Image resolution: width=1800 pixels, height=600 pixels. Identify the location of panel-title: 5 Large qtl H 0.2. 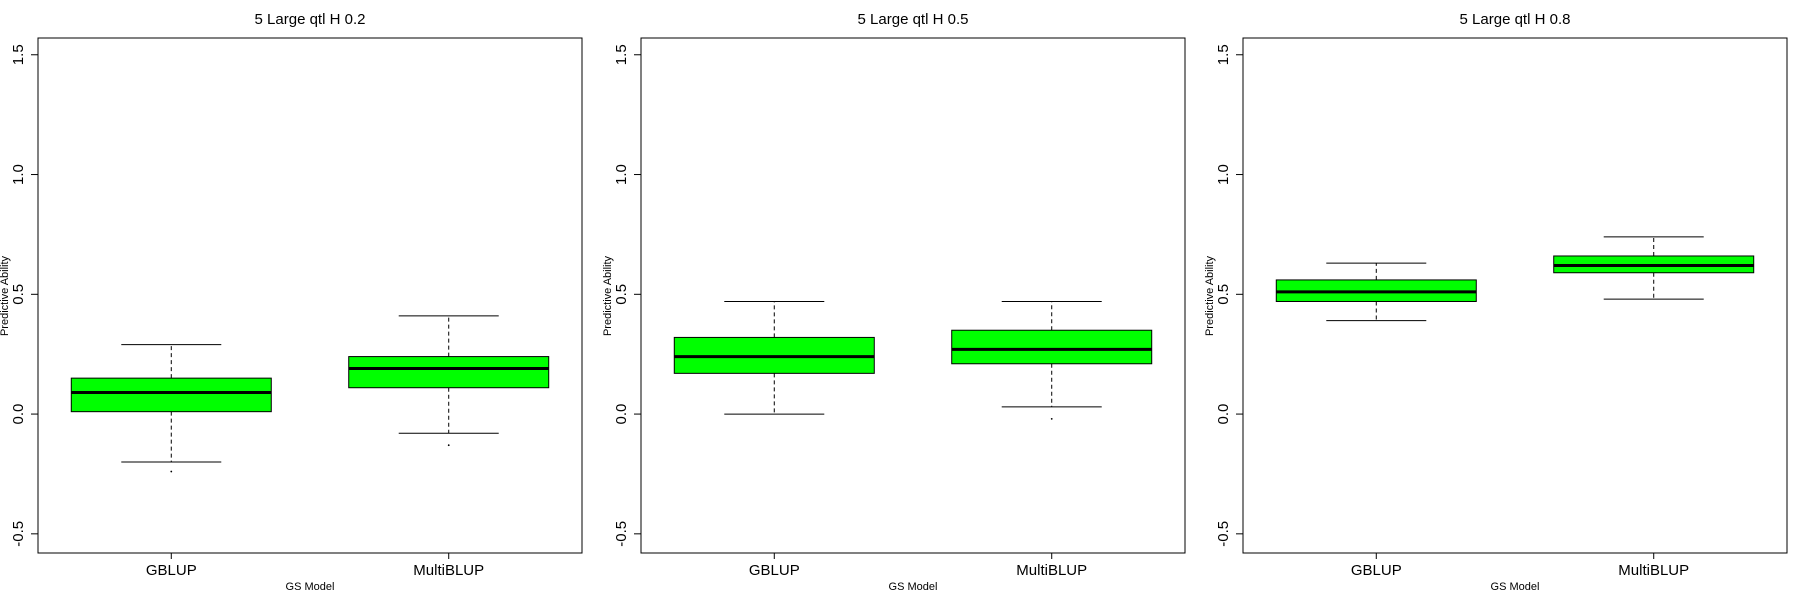
(310, 19).